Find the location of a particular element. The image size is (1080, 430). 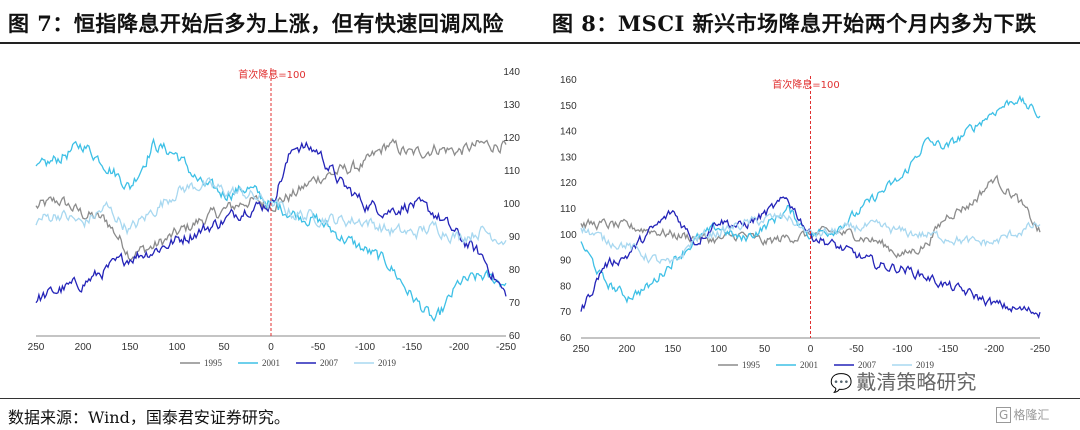

header-rule is located at coordinates (540, 43).